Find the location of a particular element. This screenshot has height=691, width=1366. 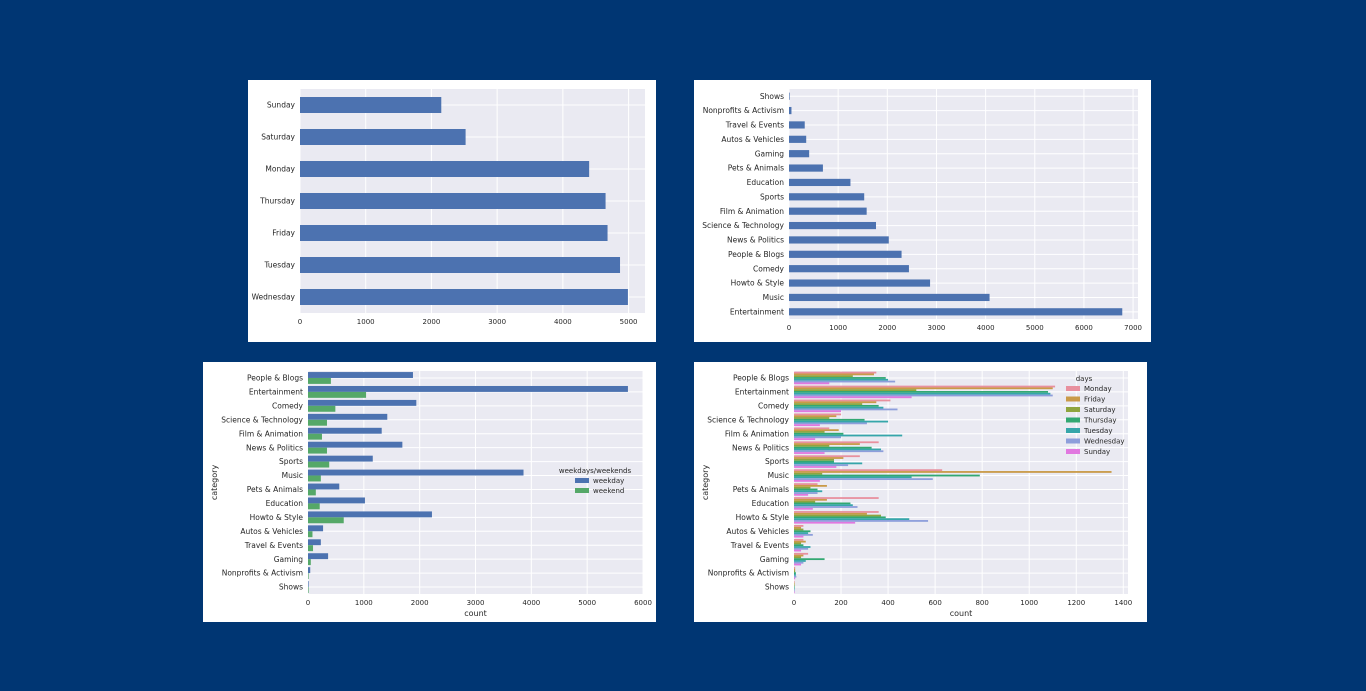

bar-gaming-wednesday is located at coordinates (799, 562).